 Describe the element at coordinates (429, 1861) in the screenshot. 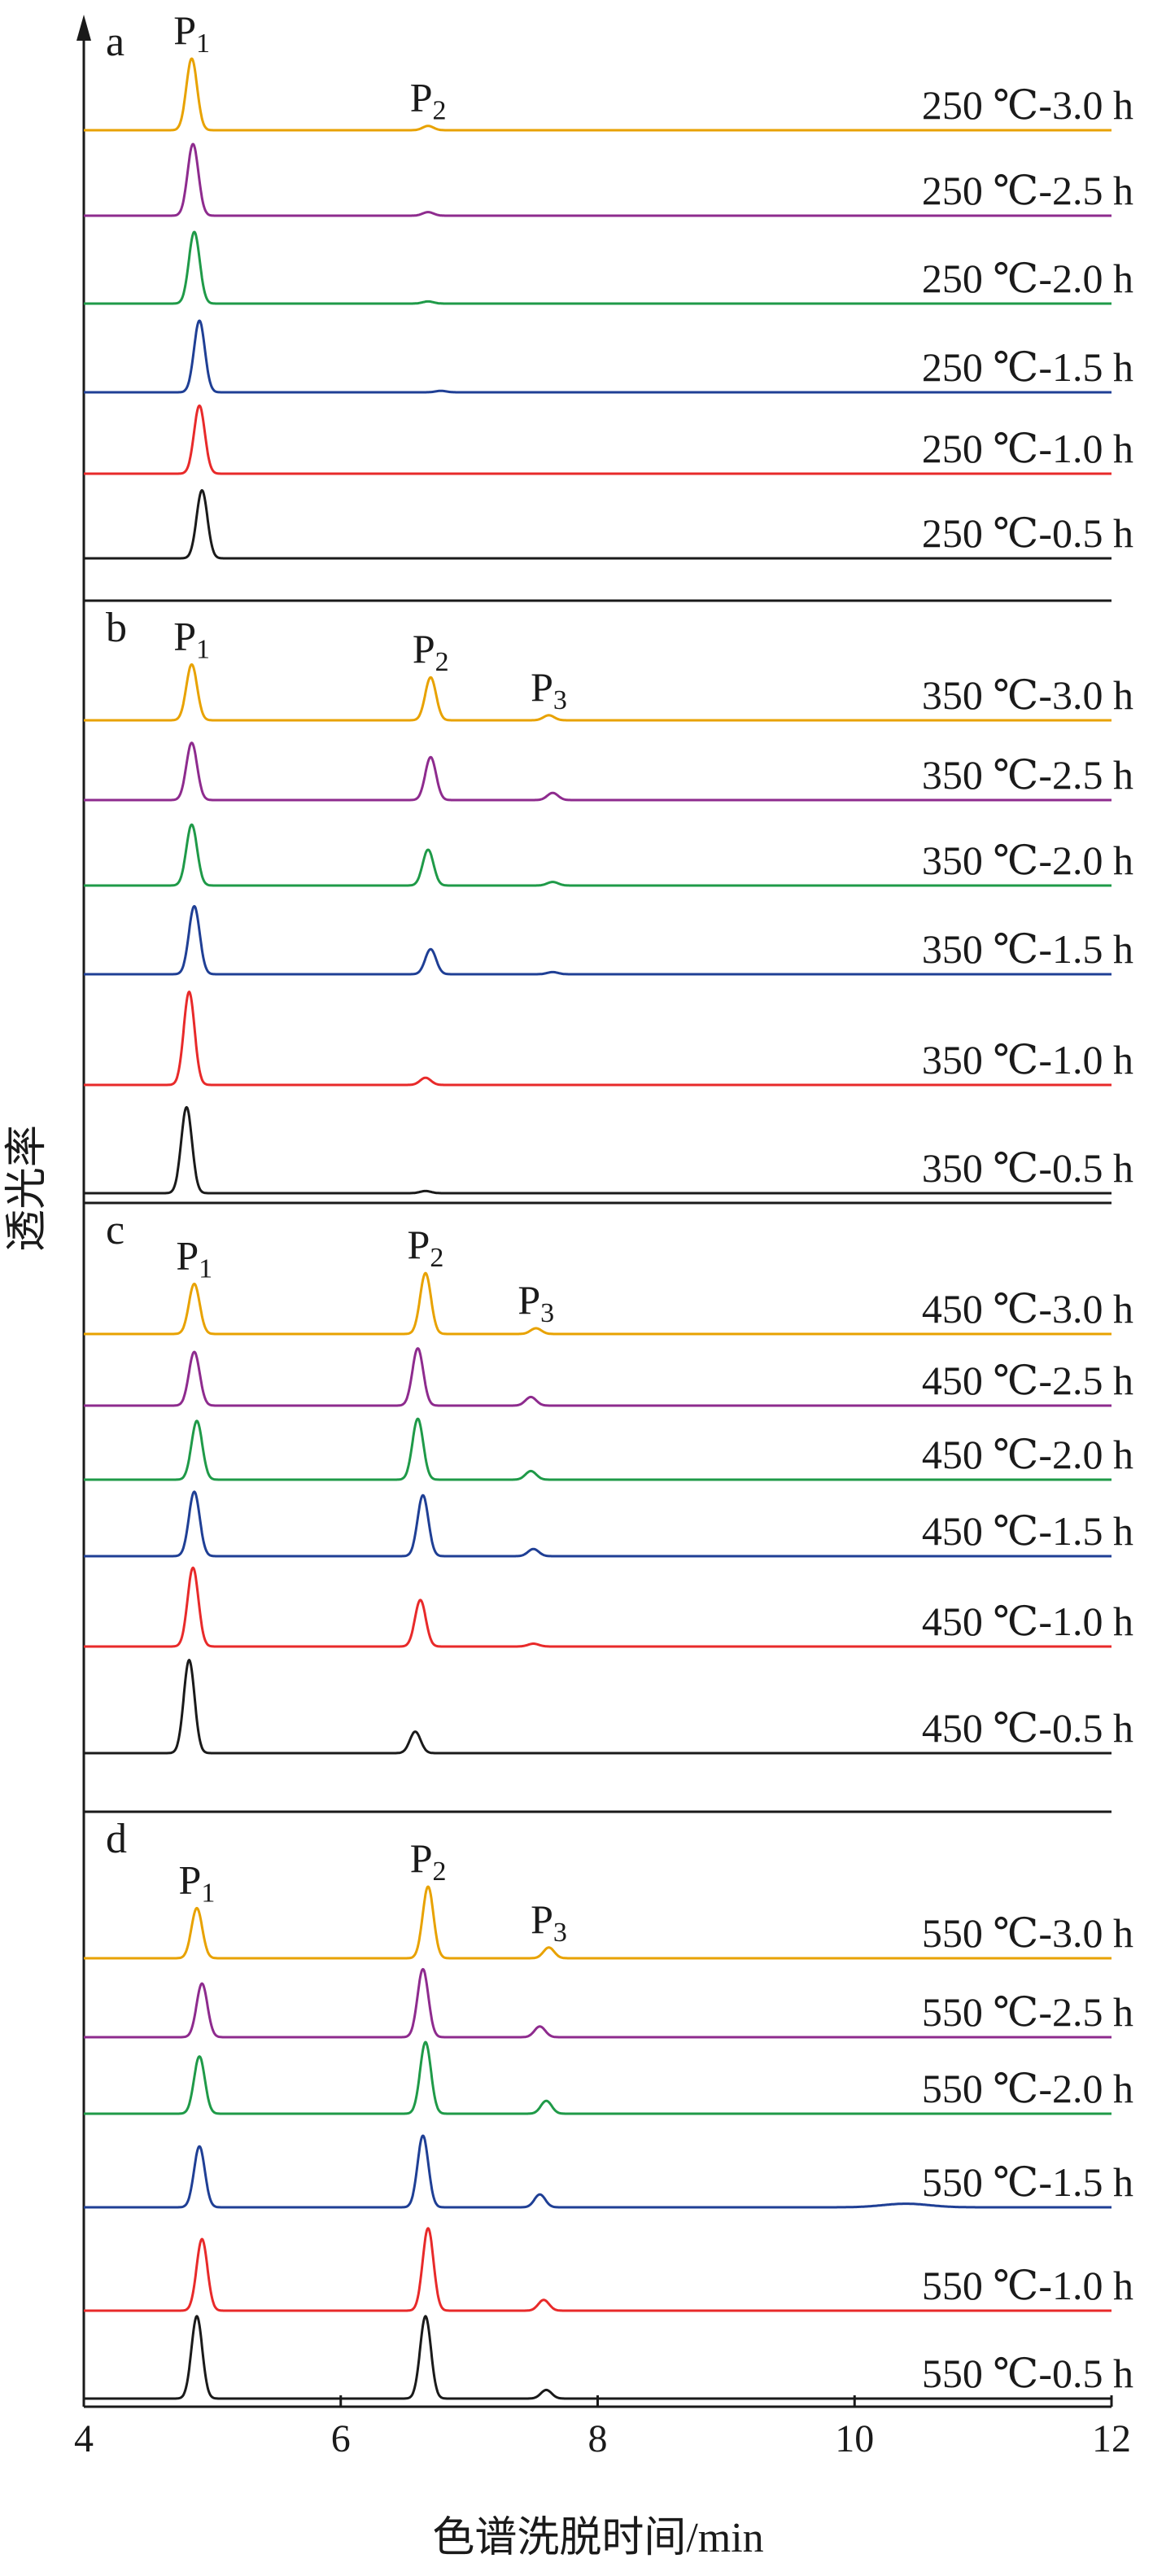

I see `peak-label-d-P2: P2` at that location.